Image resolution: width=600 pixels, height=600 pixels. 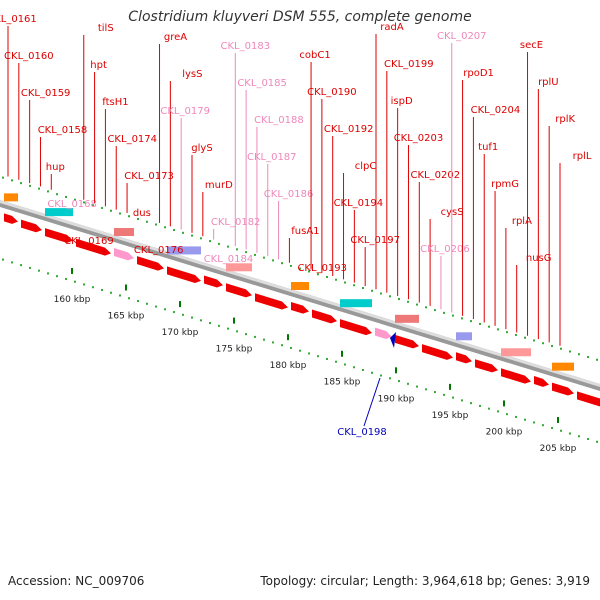 I want to click on gene-label: rplA, so click(x=522, y=221).